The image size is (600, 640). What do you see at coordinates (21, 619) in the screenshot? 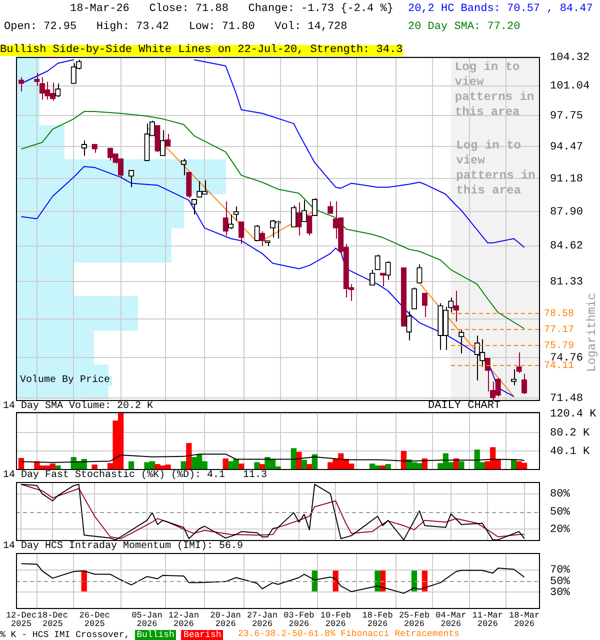
I see `x-tick-label: 12-Dec 2025` at bounding box center [21, 619].